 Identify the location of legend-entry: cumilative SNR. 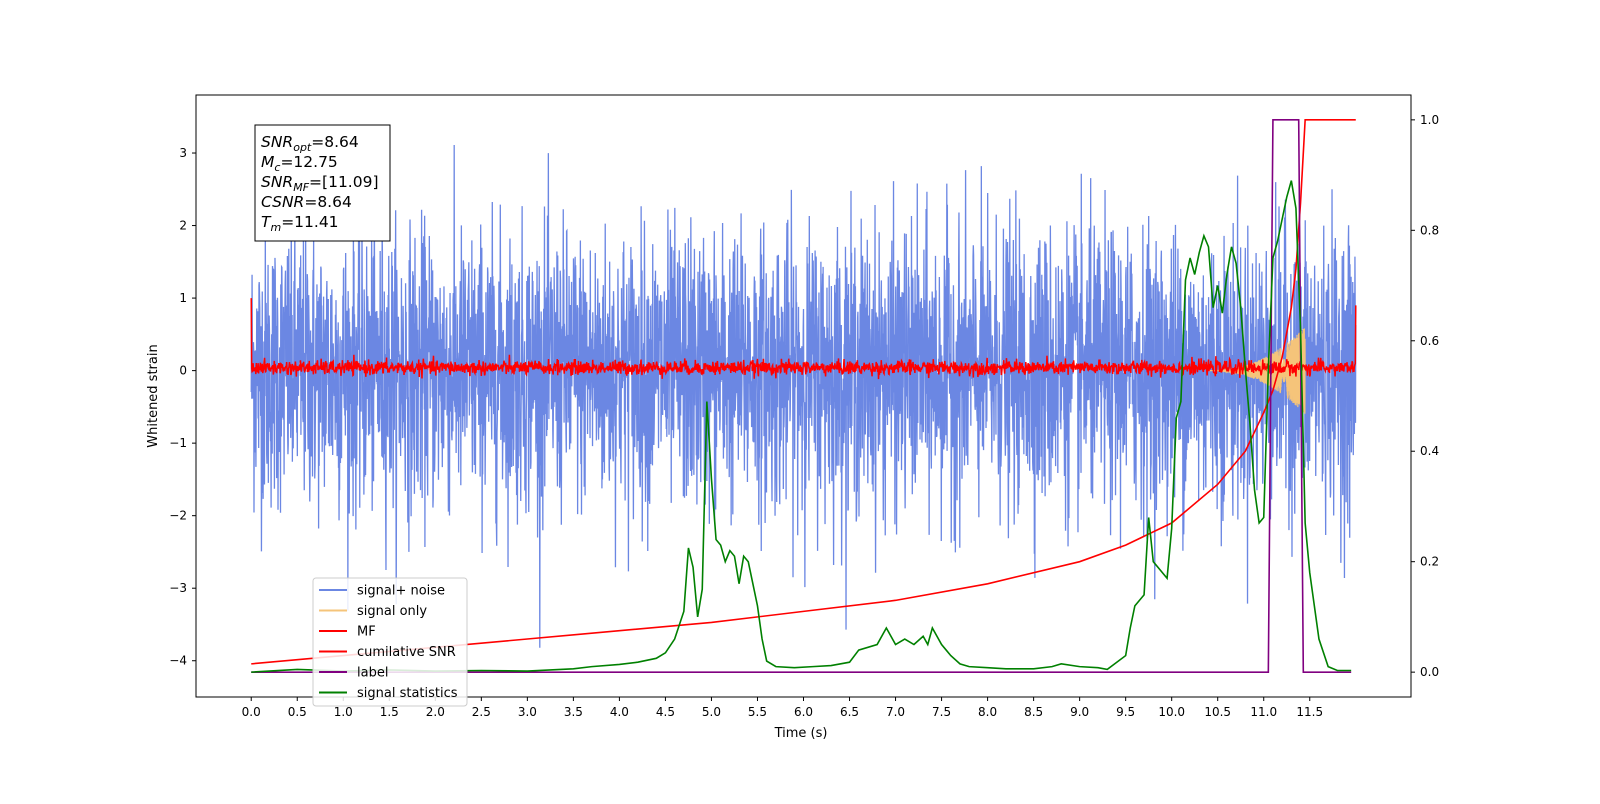
(406, 652).